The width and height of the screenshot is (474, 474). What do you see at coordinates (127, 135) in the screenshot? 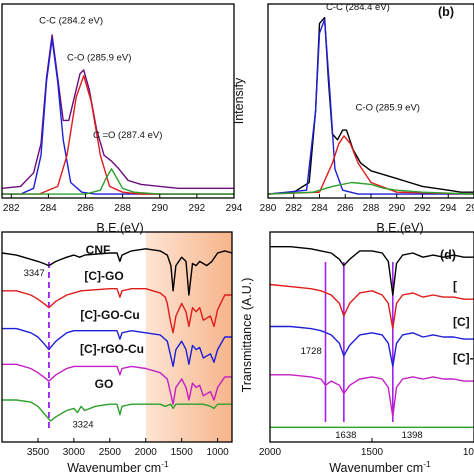
I see `peak-annotation: C =O (287.4 eV)` at bounding box center [127, 135].